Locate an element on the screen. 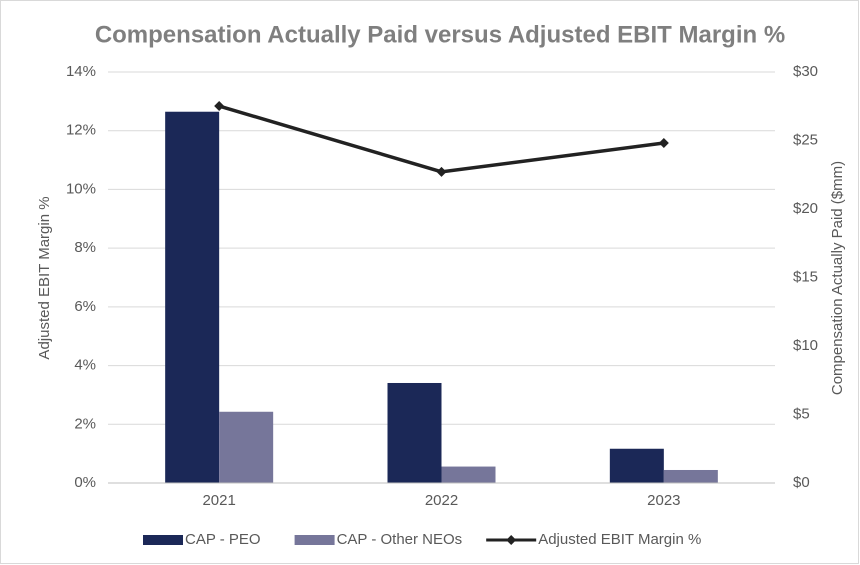 This screenshot has height=565, width=860. x-tick-label: 2021 is located at coordinates (218, 500).